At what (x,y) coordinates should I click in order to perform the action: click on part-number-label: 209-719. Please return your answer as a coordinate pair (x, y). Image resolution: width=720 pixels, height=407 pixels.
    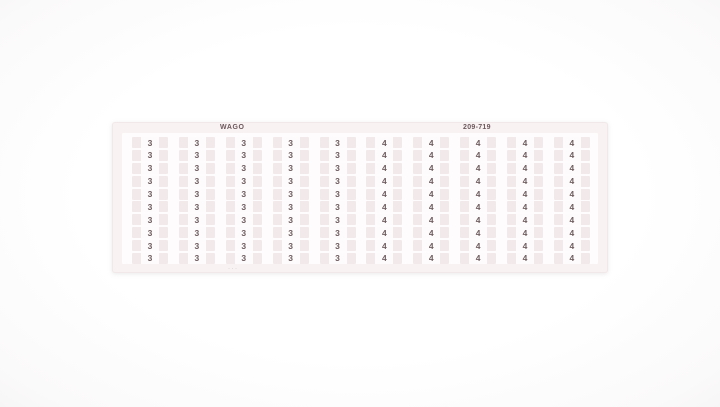
    Looking at the image, I should click on (477, 127).